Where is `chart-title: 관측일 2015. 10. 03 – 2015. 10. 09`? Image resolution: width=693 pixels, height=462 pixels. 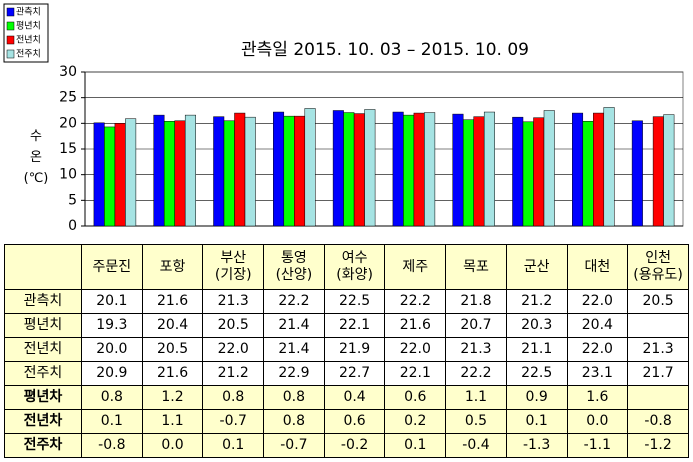 chart-title: 관측일 2015. 10. 03 – 2015. 10. 09 is located at coordinates (385, 50).